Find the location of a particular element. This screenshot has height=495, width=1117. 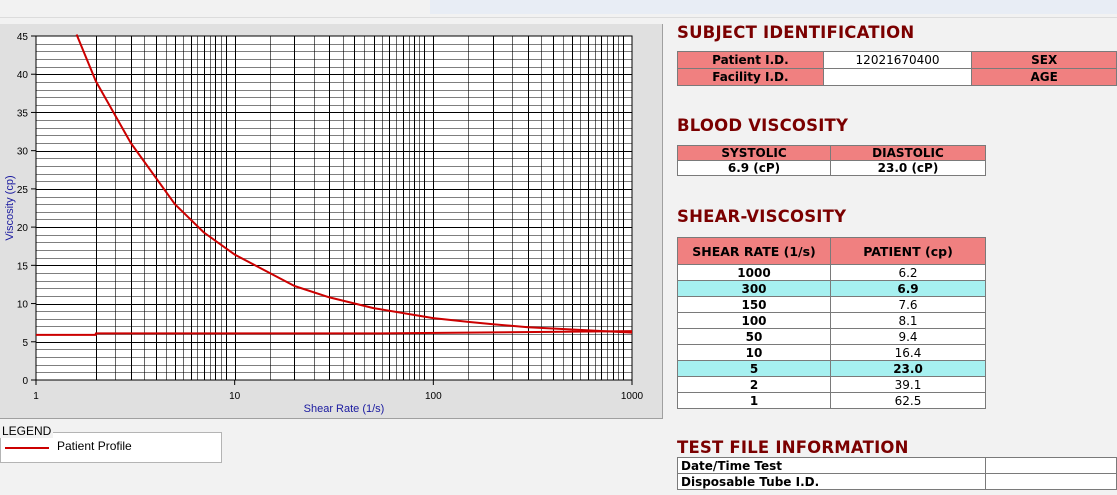

disposable-tube-id-value is located at coordinates (1050, 481).